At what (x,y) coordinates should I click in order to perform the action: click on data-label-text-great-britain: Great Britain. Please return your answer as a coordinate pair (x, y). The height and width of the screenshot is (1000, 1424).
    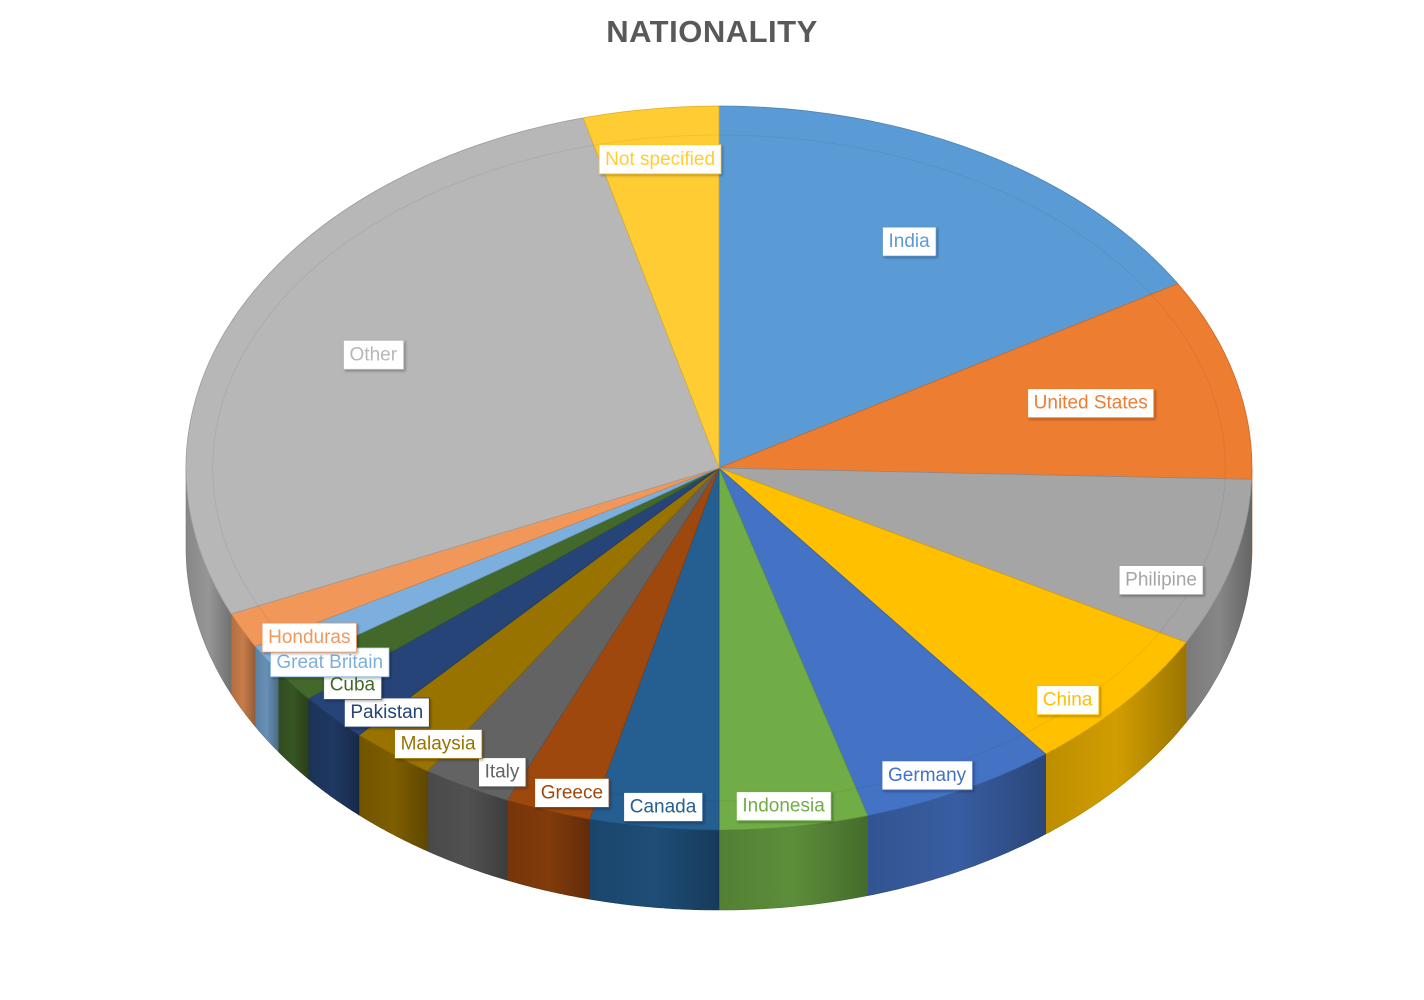
    Looking at the image, I should click on (329, 662).